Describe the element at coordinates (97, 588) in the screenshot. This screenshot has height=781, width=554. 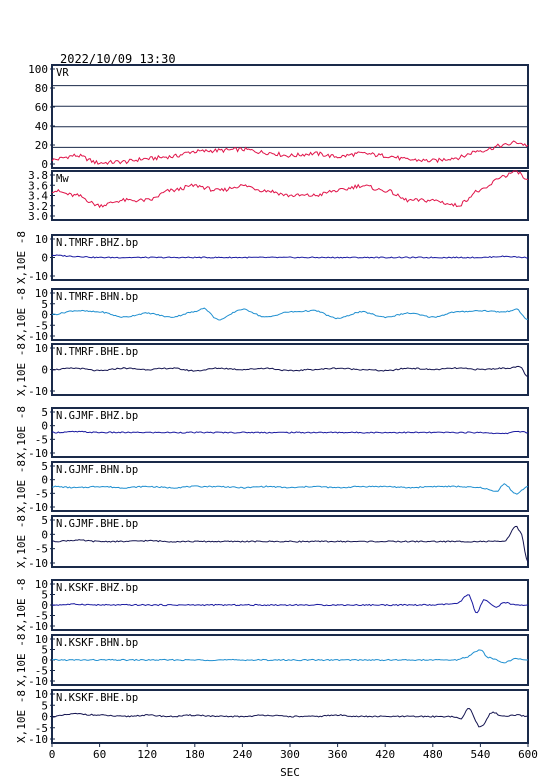
I see `panel-label: N.KSKF.BHZ.bp` at that location.